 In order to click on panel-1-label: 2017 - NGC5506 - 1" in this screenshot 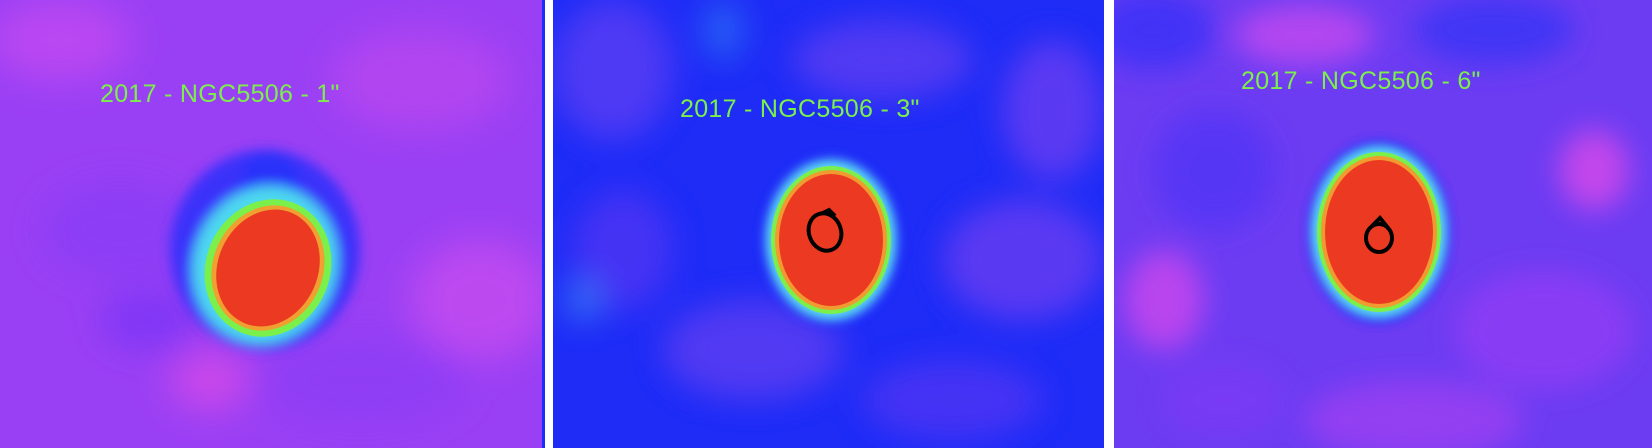, I will do `click(220, 94)`.